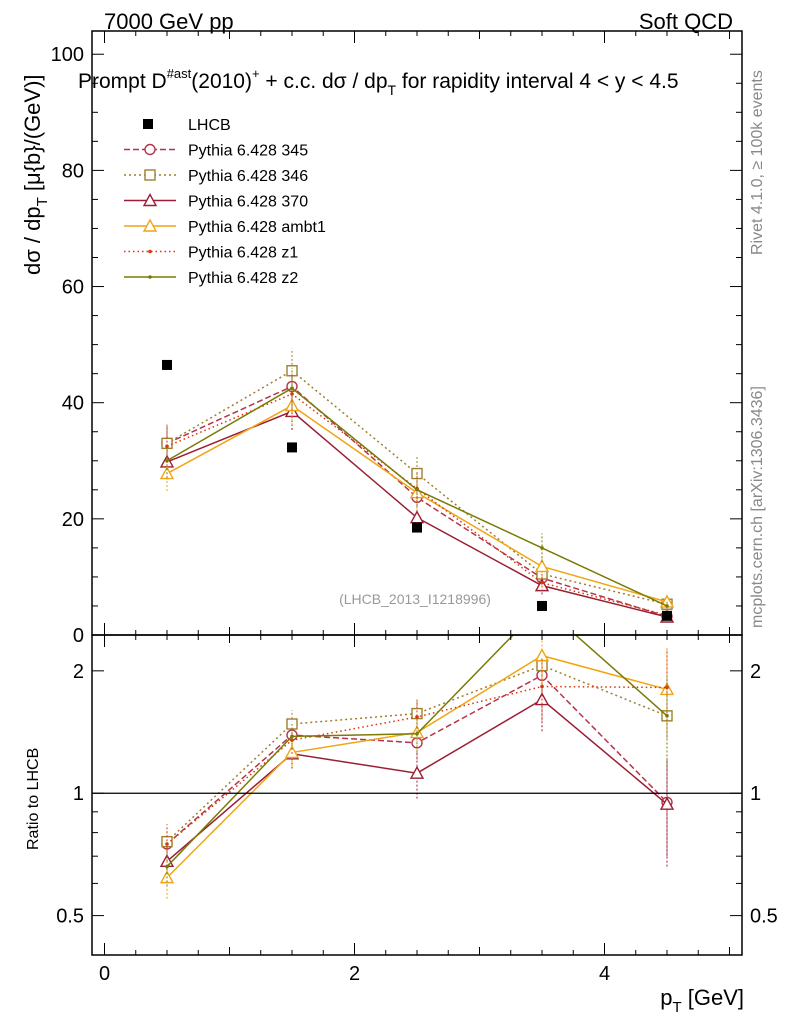 The height and width of the screenshot is (1024, 786). Describe the element at coordinates (257, 227) in the screenshot. I see `legend-label: Pythia 6.428 ambt1` at that location.